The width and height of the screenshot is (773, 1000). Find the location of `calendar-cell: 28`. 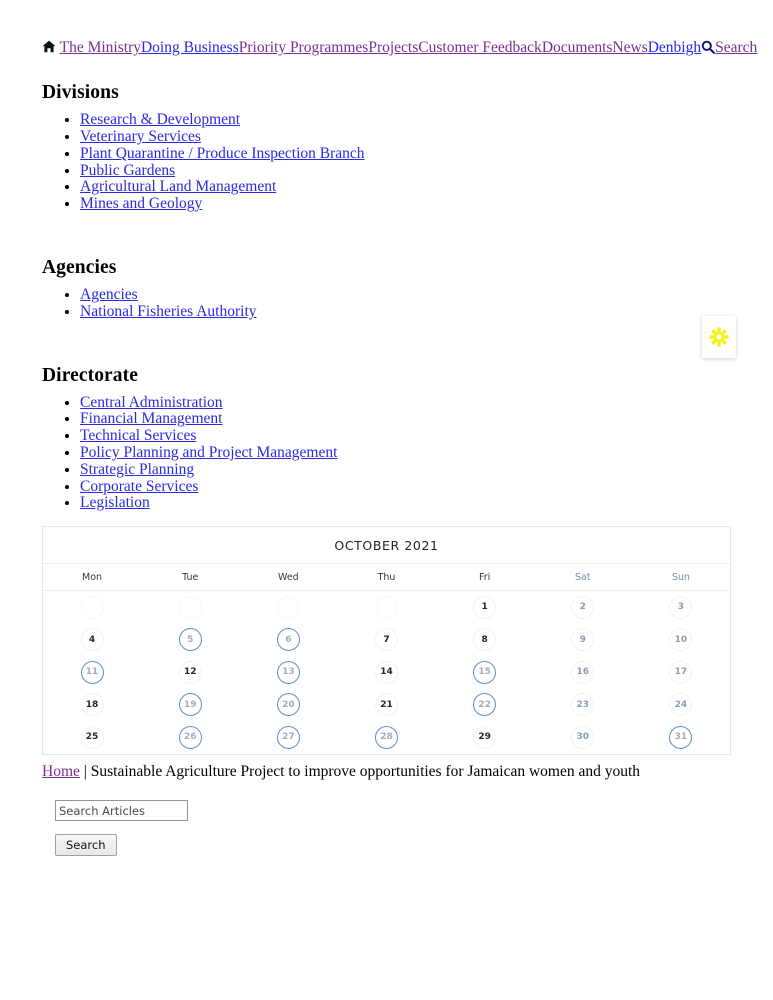

calendar-cell: 28 is located at coordinates (386, 737).